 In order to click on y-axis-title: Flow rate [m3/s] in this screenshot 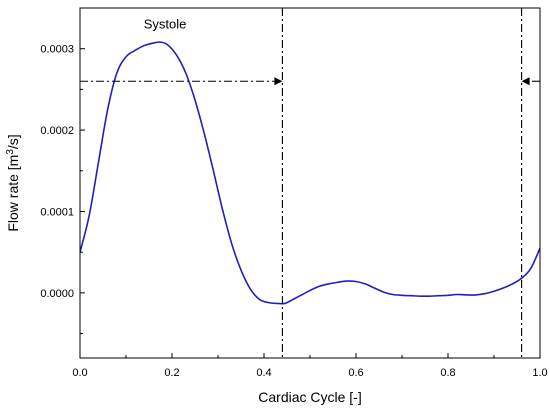, I will do `click(13, 182)`.